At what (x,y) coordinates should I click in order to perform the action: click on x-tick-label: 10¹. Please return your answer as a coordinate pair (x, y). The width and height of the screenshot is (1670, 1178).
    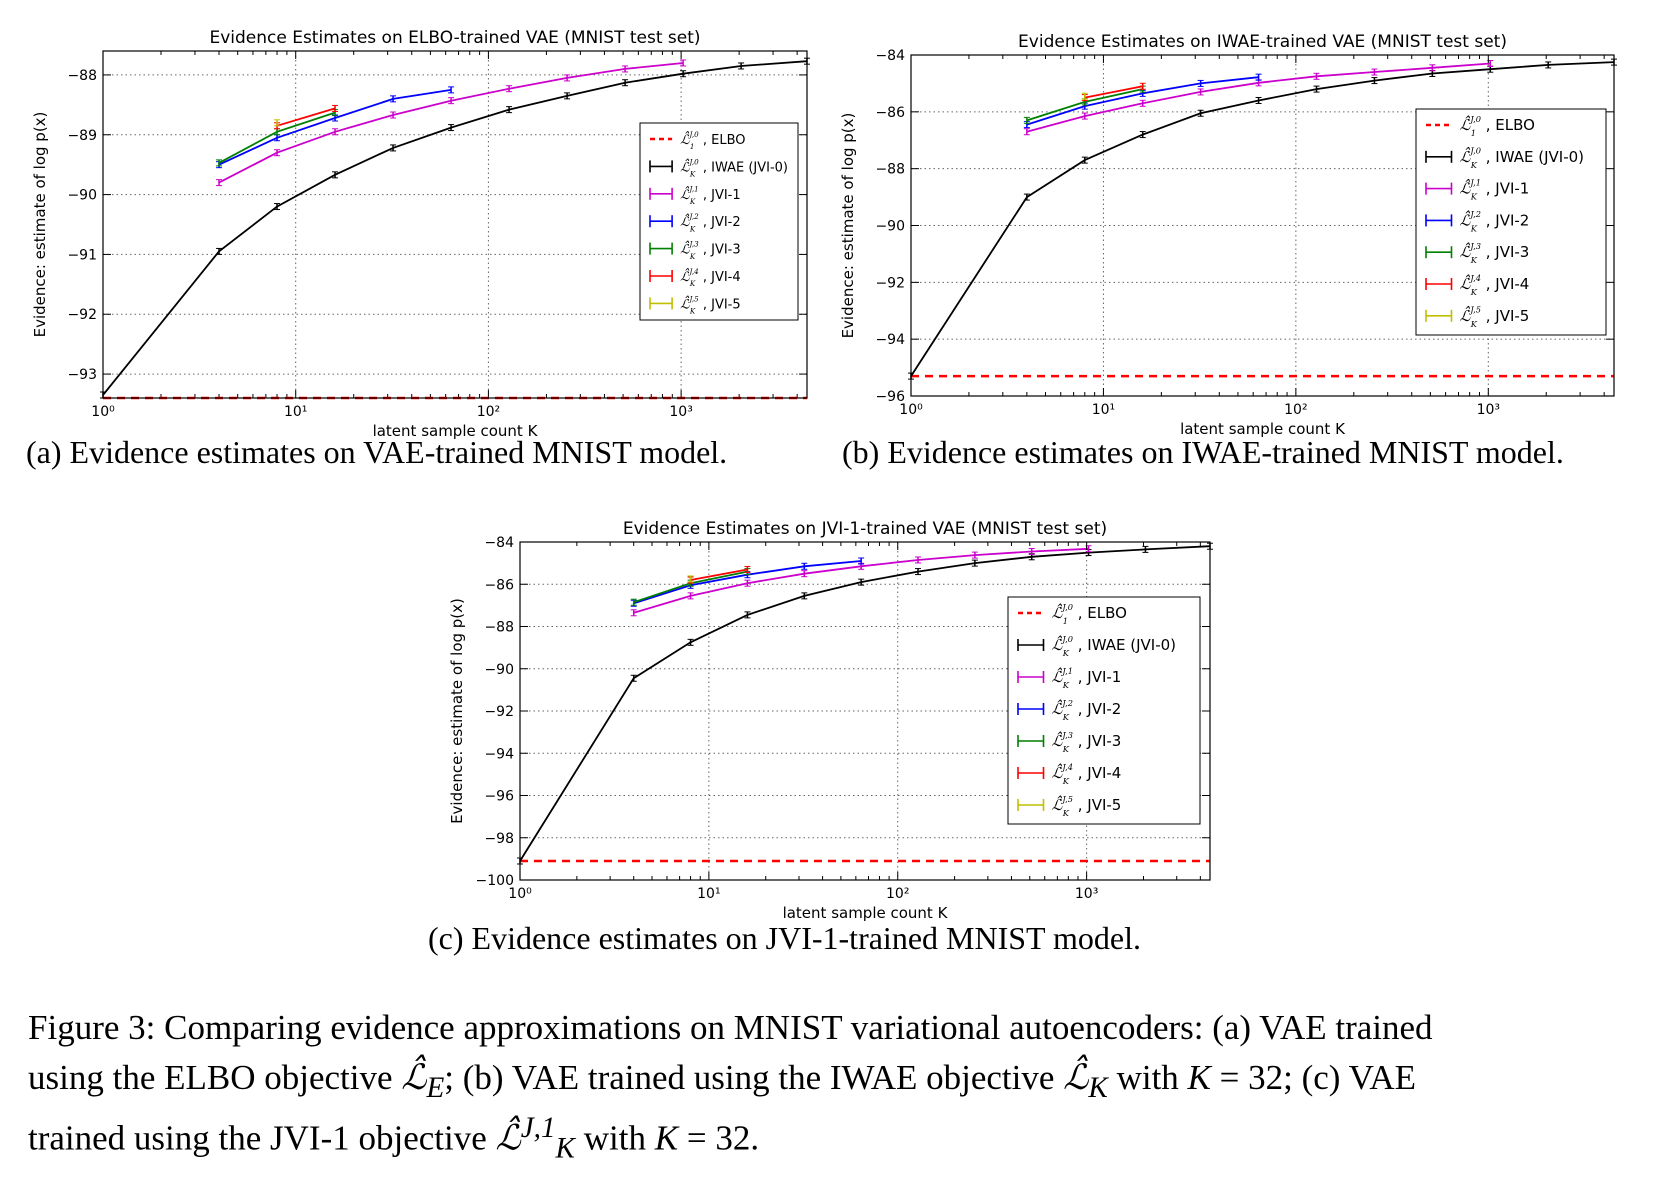
    Looking at the image, I should click on (708, 894).